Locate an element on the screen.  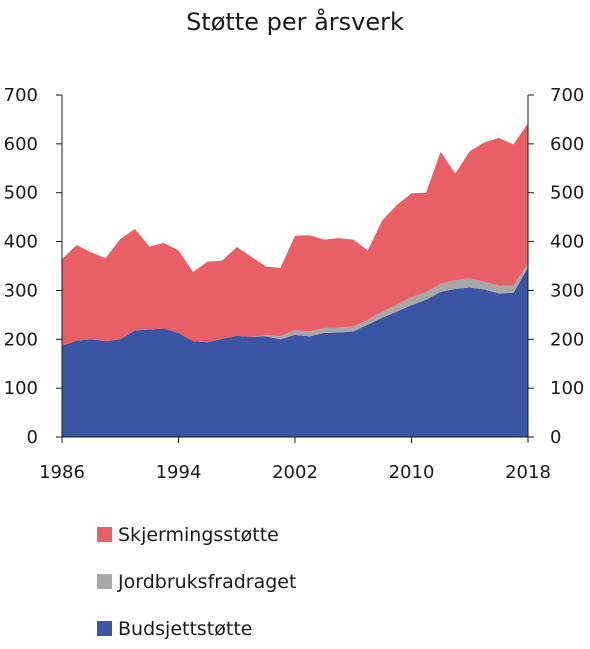
right-y-tick-label: 400 is located at coordinates (567, 242).